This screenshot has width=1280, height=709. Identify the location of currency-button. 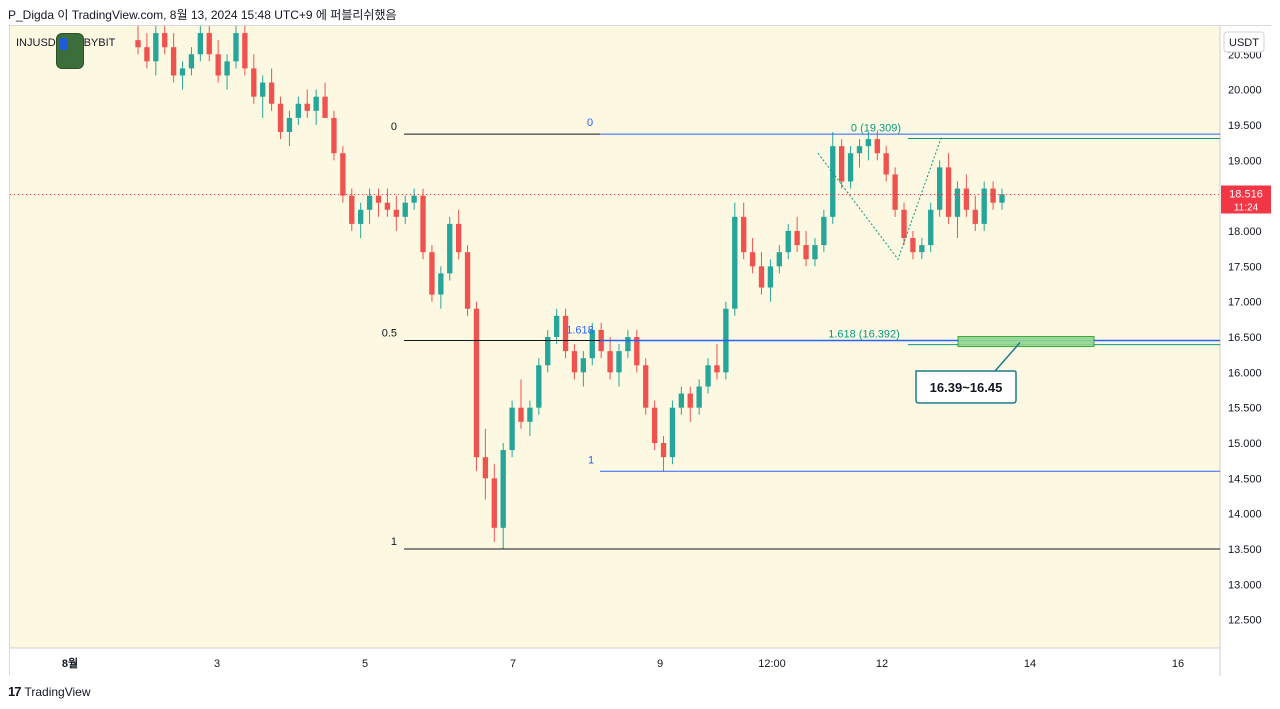
(1244, 42).